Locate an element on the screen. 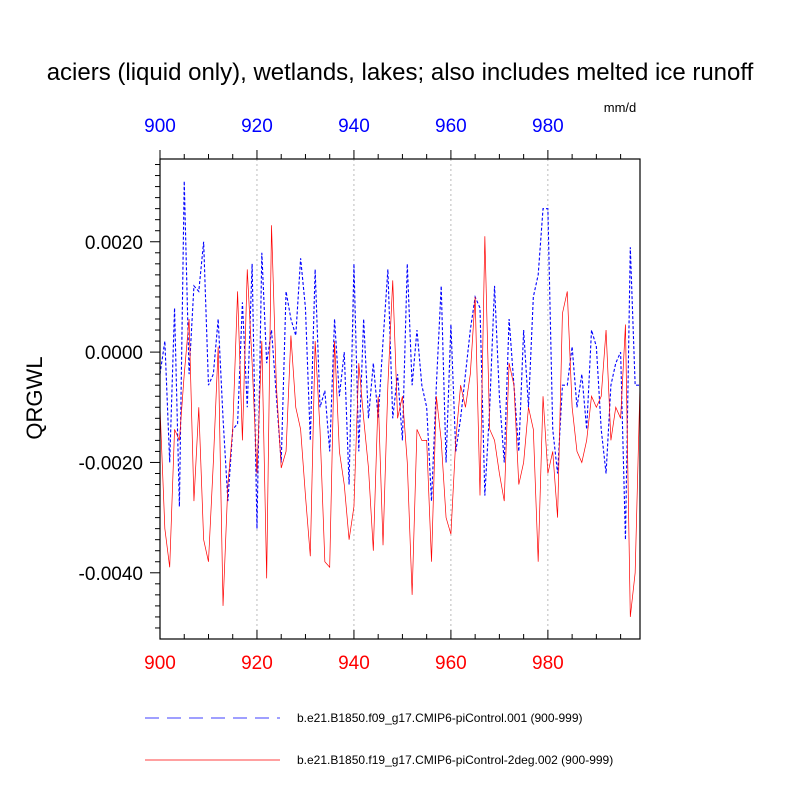 This screenshot has height=800, width=800. y-tick-label-2: -0.0020 is located at coordinates (111, 463).